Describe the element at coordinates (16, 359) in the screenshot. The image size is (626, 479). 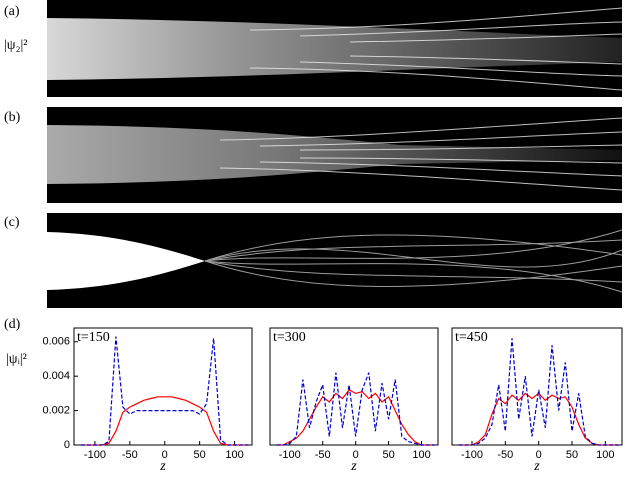
I see `y-axis-label: |ψᵢ|²` at that location.